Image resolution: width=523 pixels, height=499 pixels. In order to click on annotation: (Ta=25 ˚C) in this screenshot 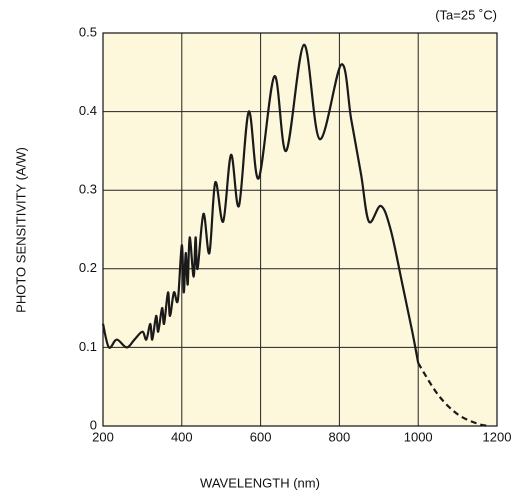, I will do `click(466, 14)`.